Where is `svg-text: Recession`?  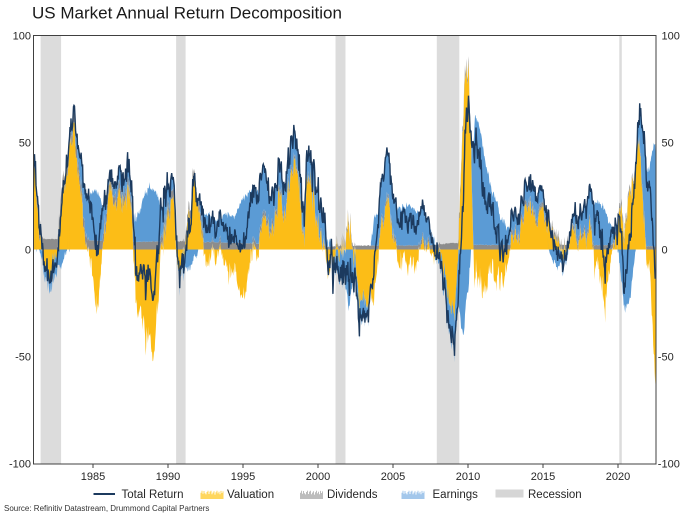 svg-text: Recession is located at coordinates (555, 495).